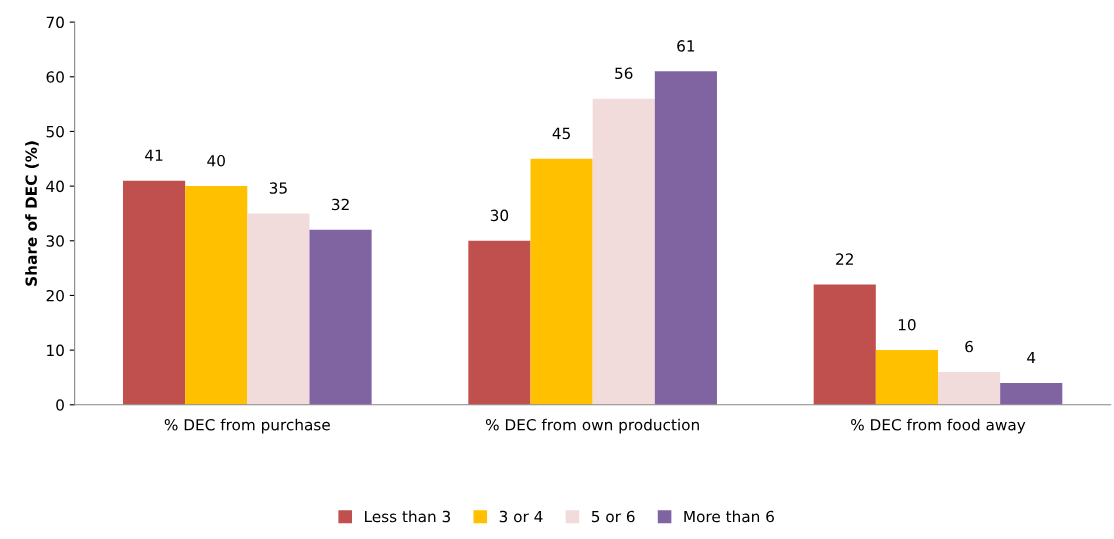 The width and height of the screenshot is (1114, 539). What do you see at coordinates (613, 516) in the screenshot?
I see `legend-label: 5 or 6` at bounding box center [613, 516].